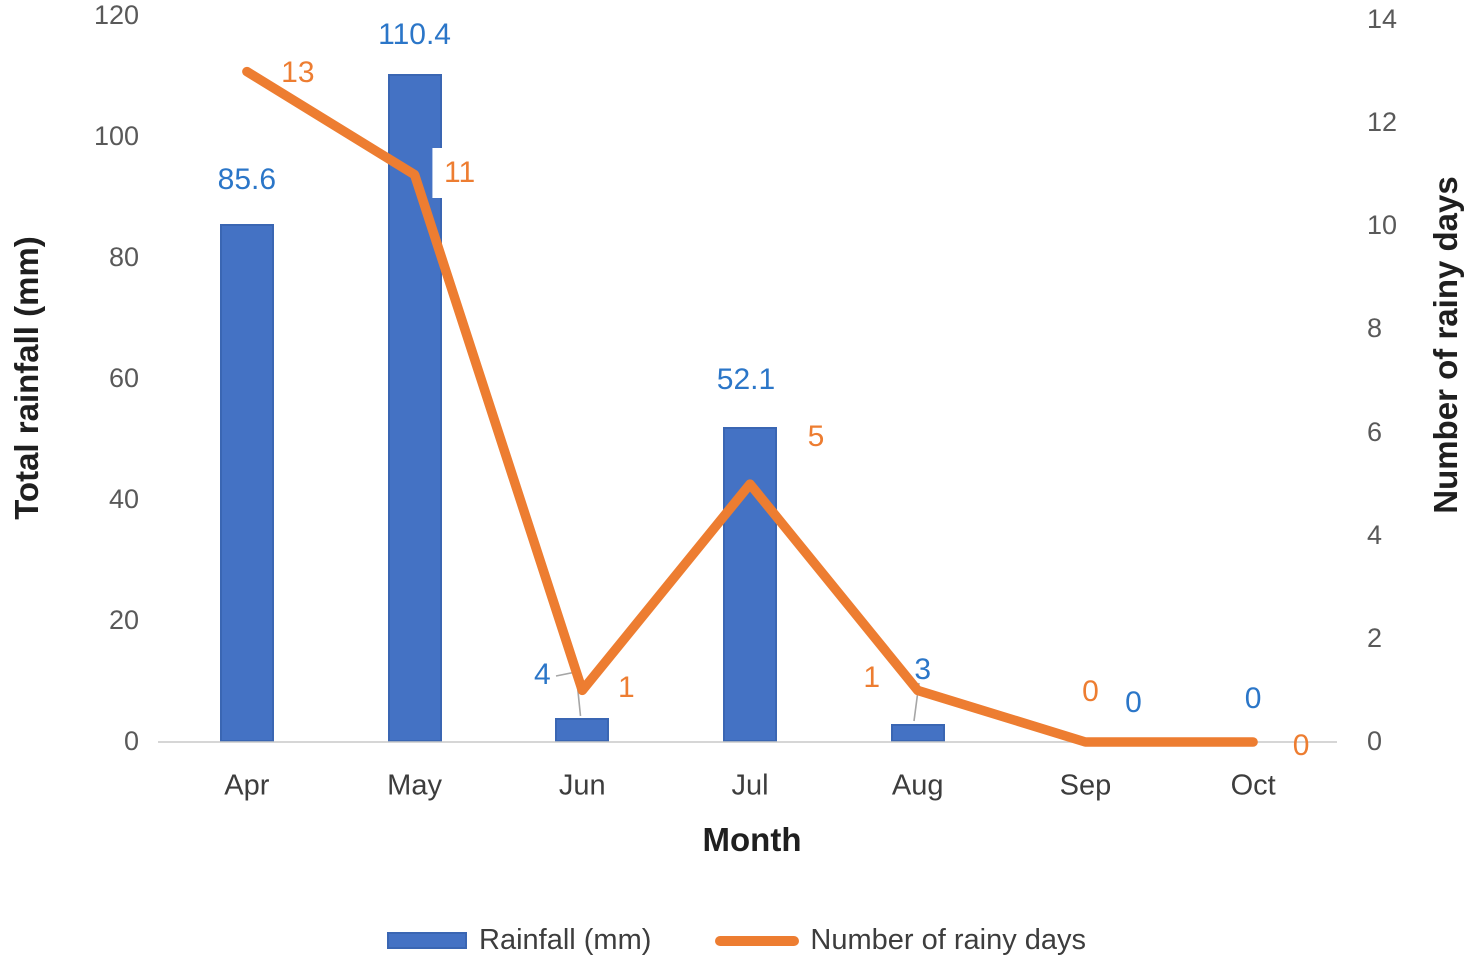 This screenshot has height=970, width=1470. Describe the element at coordinates (757, 940) in the screenshot. I see `legend-line-swatch` at that location.